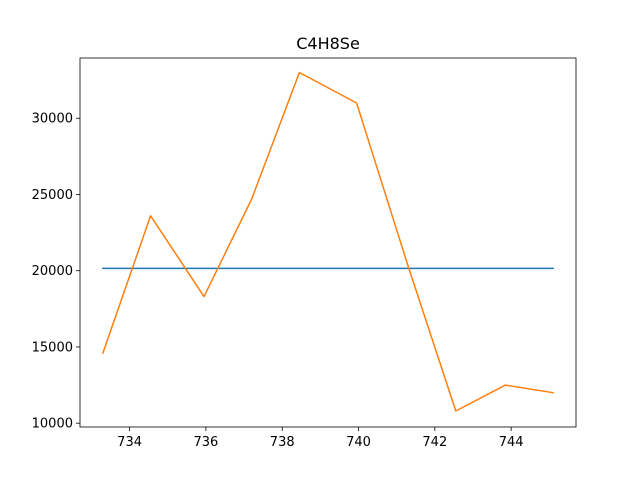  What do you see at coordinates (52, 347) in the screenshot?
I see `y-tick-label: 15000` at bounding box center [52, 347].